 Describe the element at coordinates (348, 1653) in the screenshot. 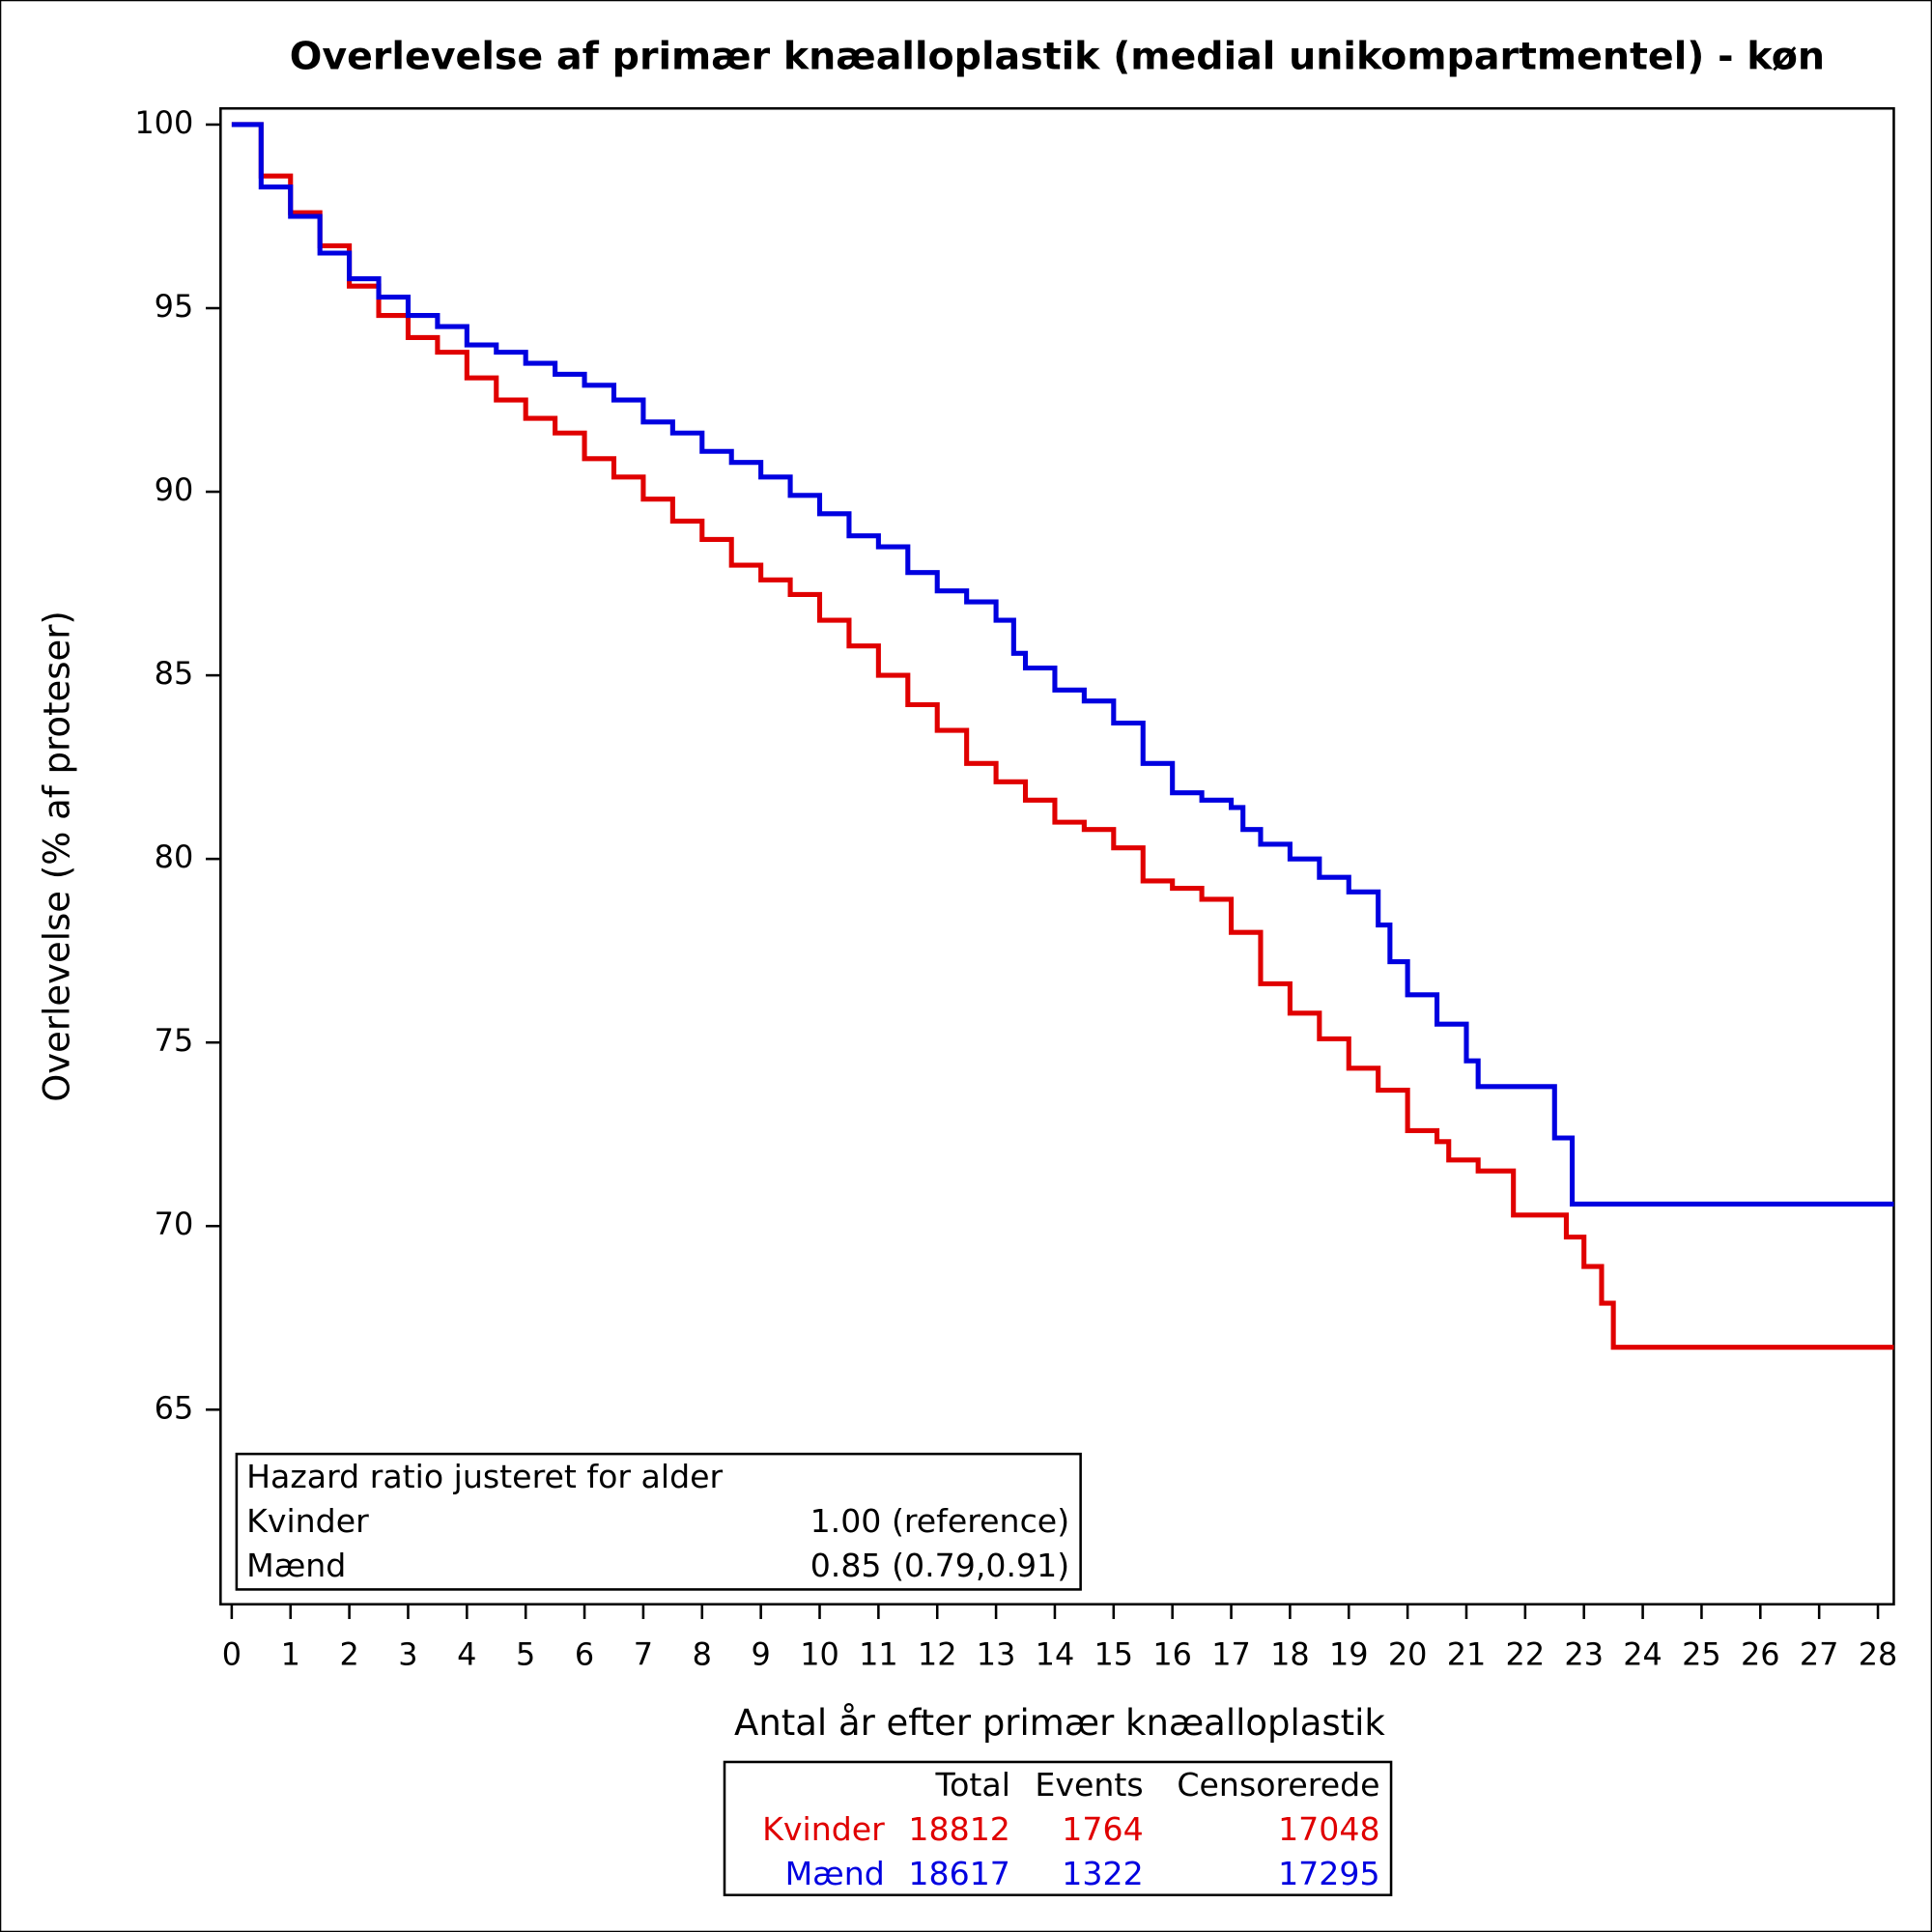

I see `x-tick-label: 2` at that location.